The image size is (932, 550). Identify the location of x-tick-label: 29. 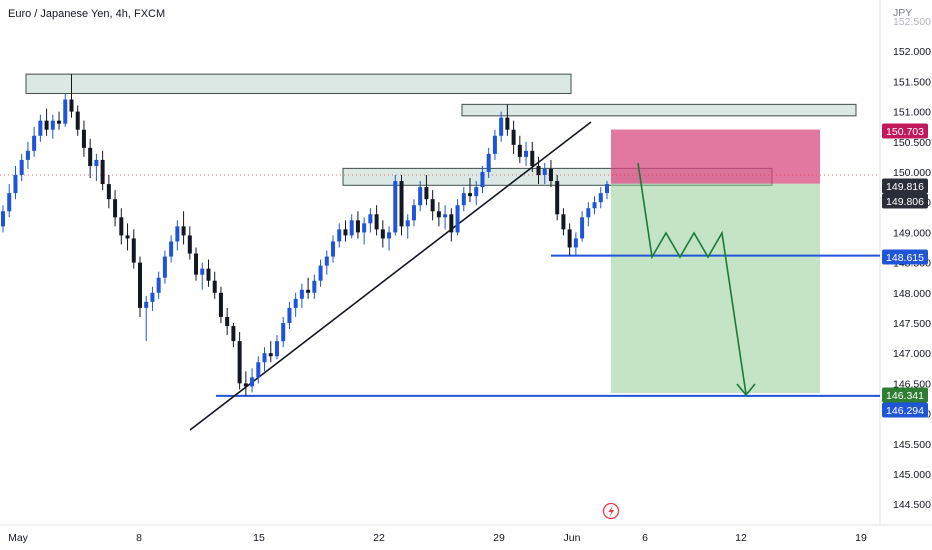
(499, 538).